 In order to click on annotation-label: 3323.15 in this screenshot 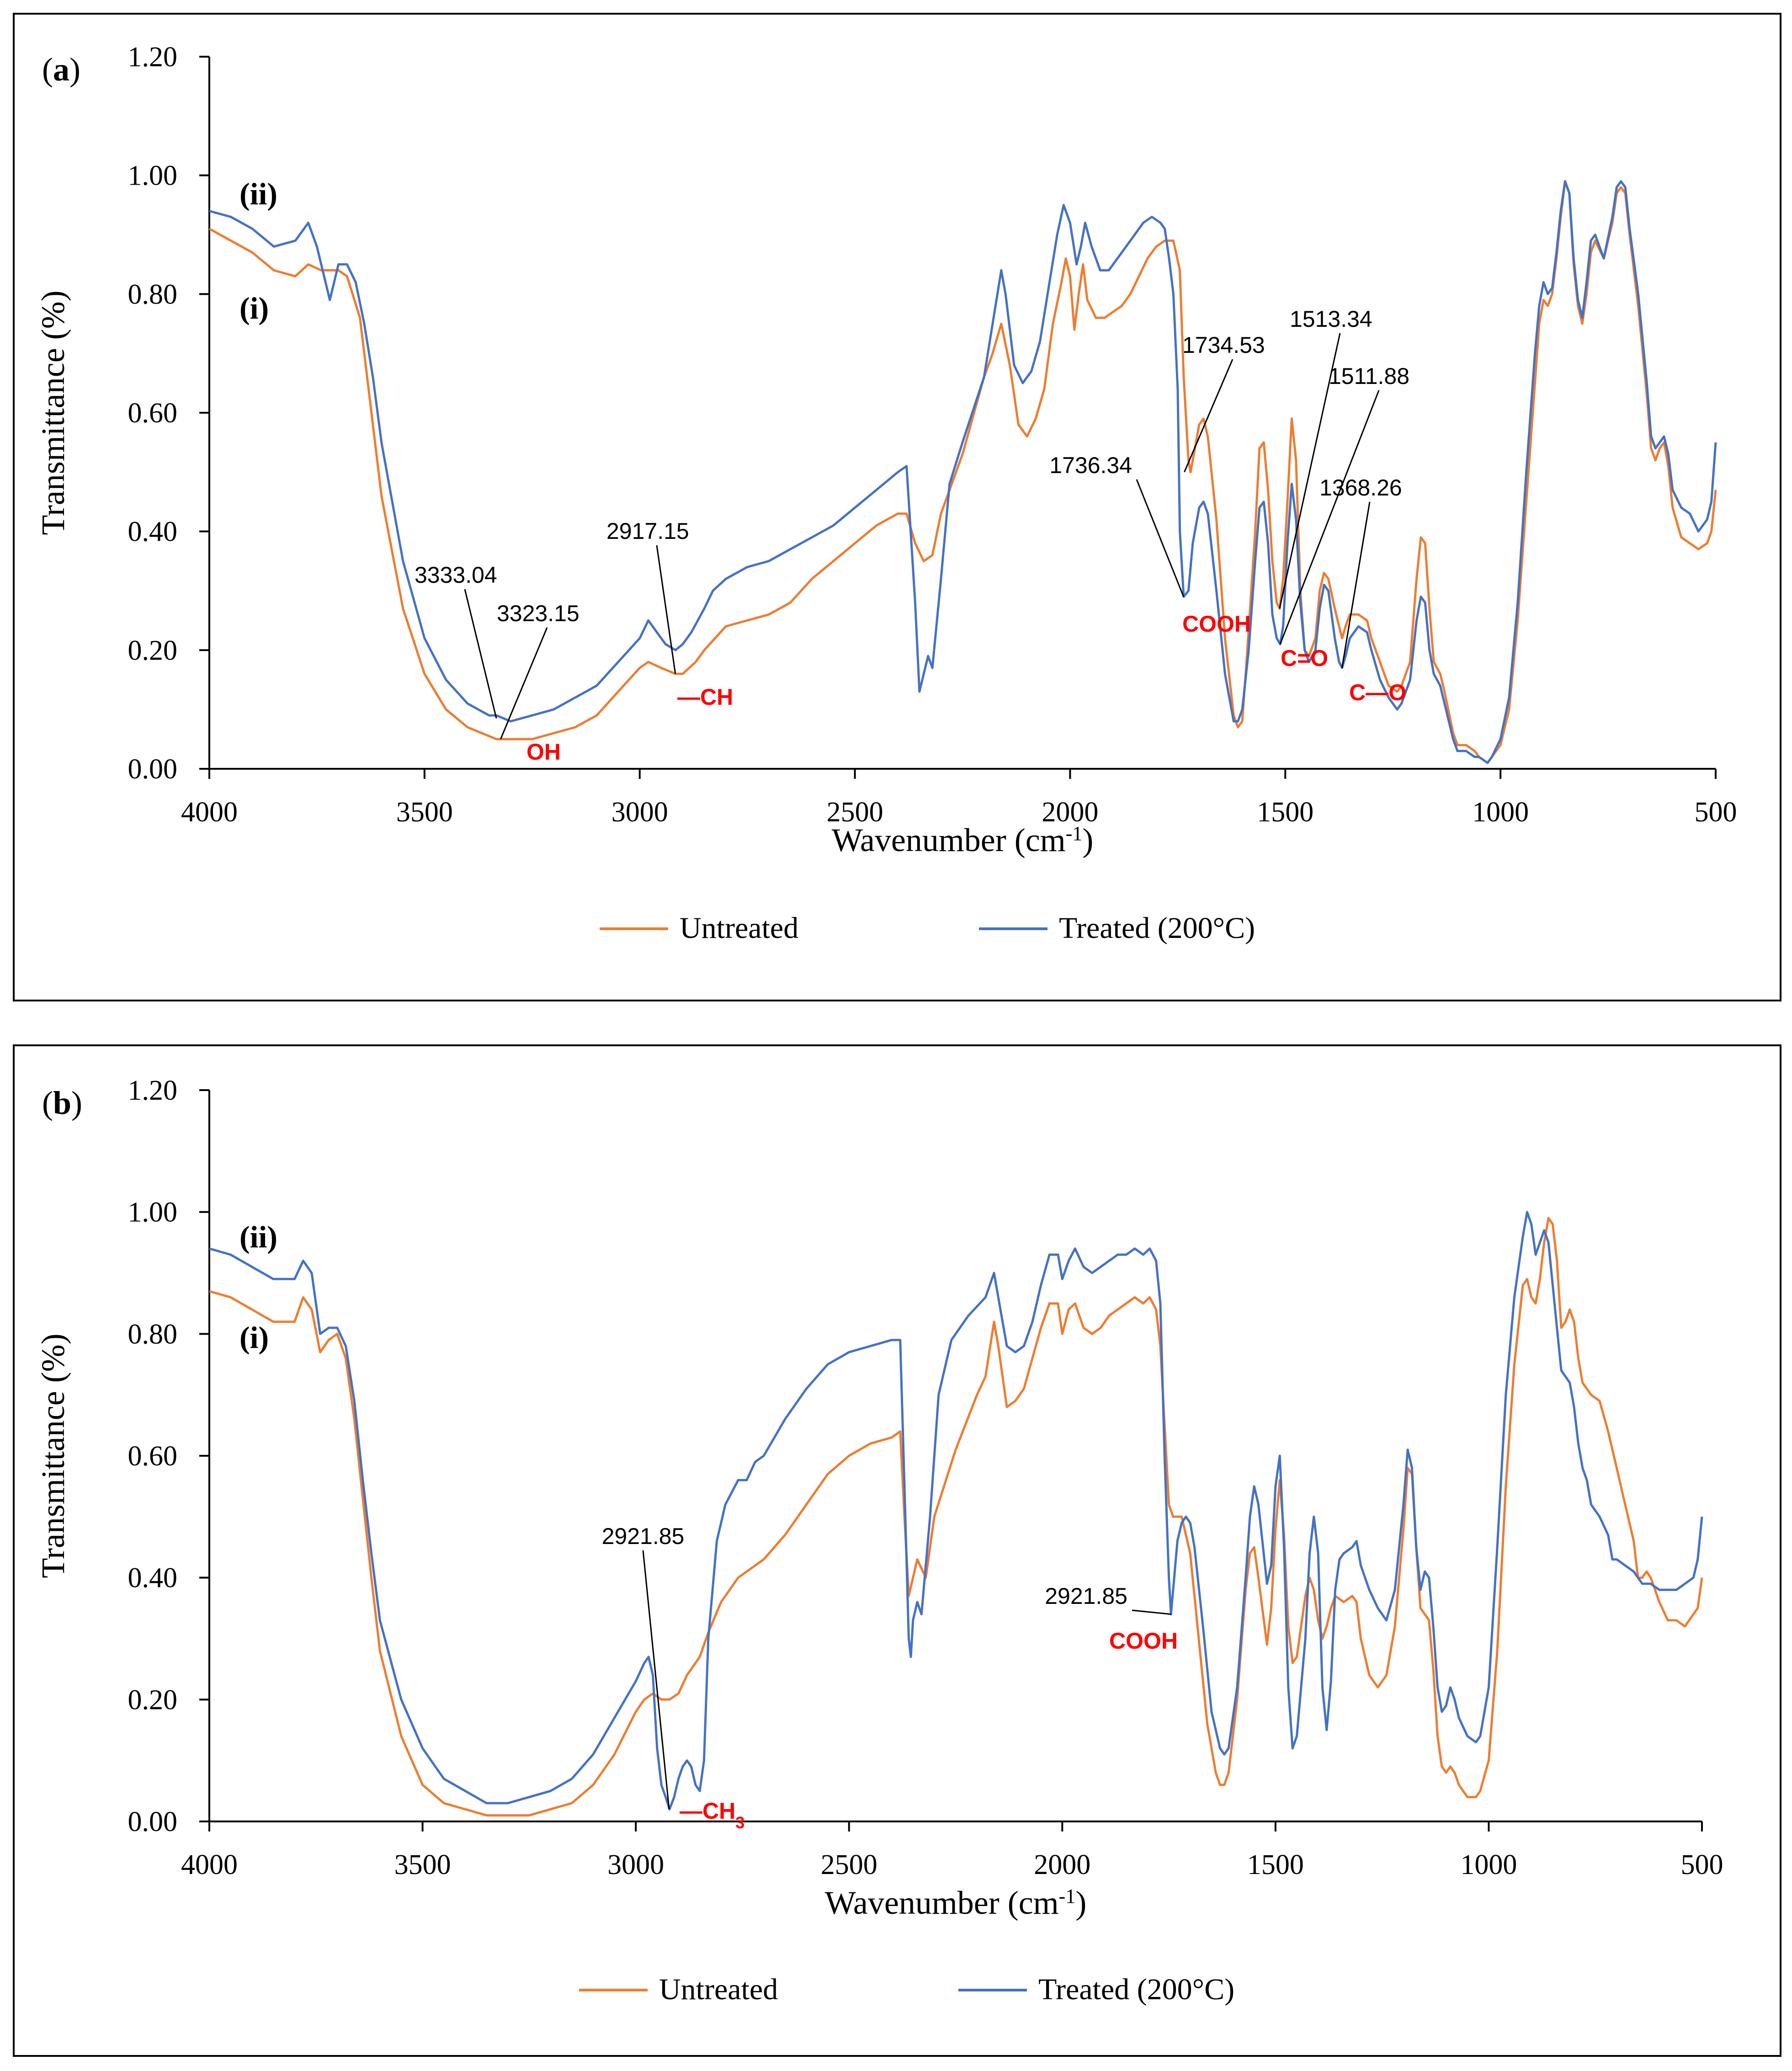, I will do `click(538, 613)`.